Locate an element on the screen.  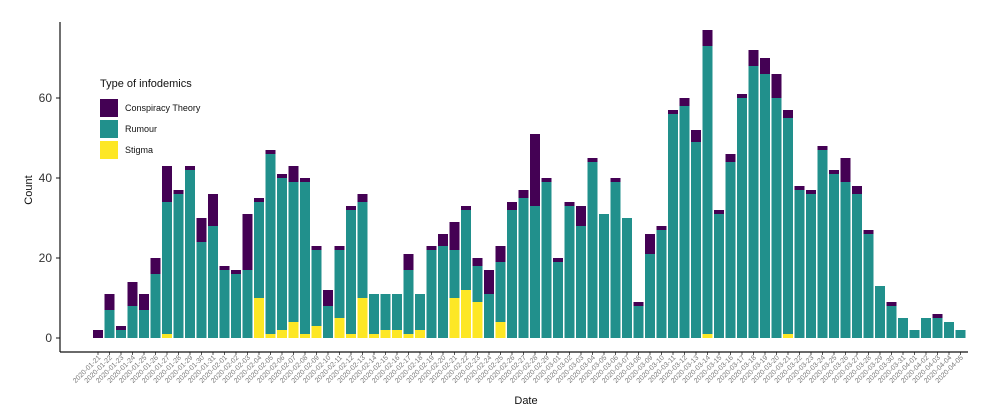
legend-swatch-rumour is located at coordinates (109, 129).